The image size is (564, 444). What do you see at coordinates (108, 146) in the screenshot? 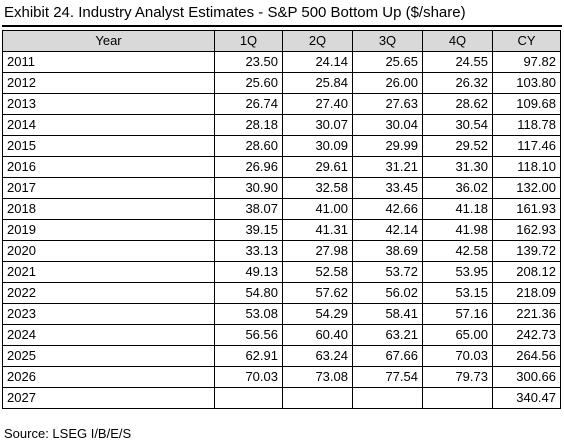
I see `cell-year: 2015` at bounding box center [108, 146].